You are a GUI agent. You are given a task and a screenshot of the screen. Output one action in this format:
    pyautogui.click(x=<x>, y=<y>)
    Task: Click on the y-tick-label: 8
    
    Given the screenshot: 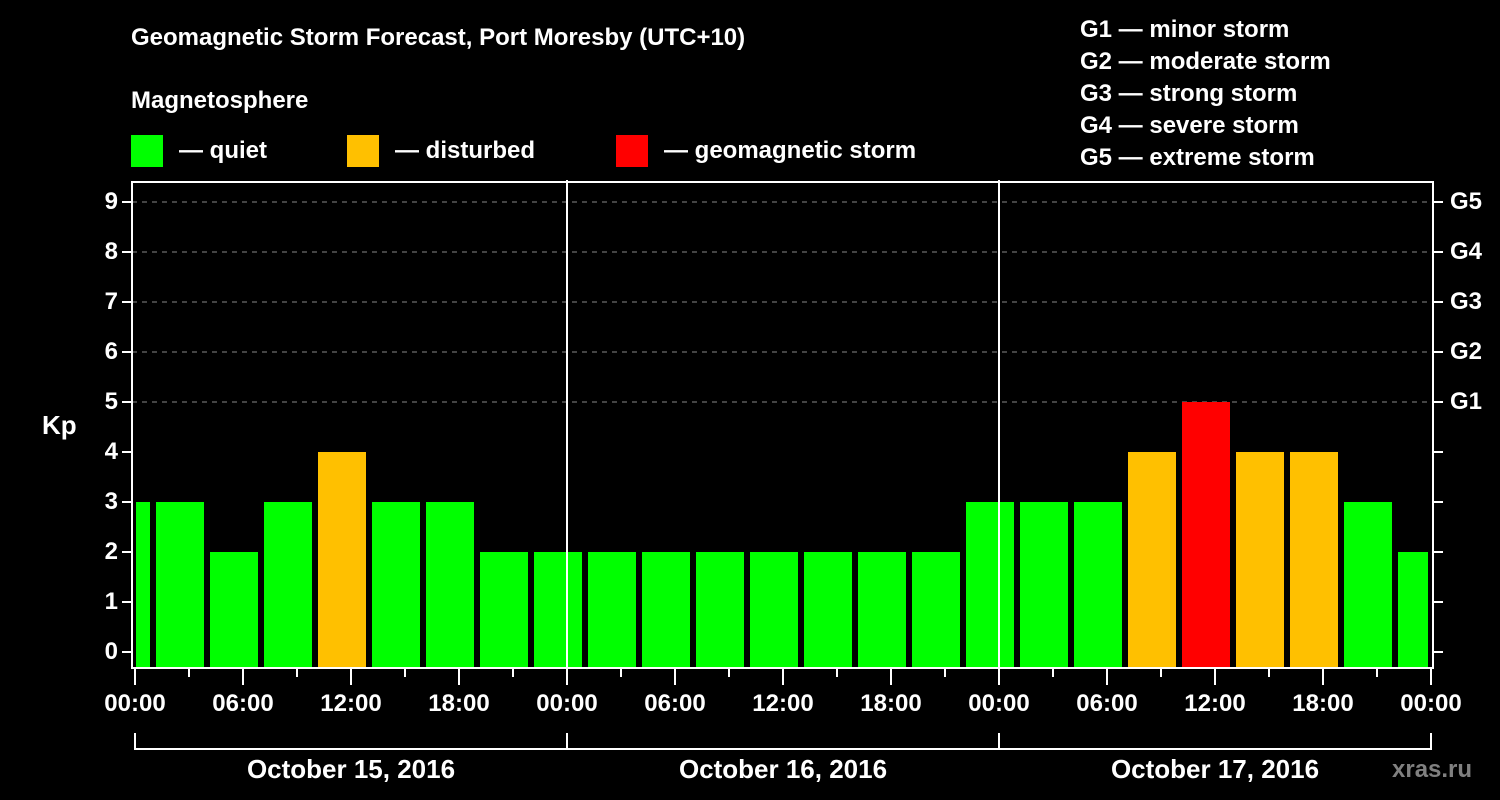 What is the action you would take?
    pyautogui.click(x=111, y=251)
    